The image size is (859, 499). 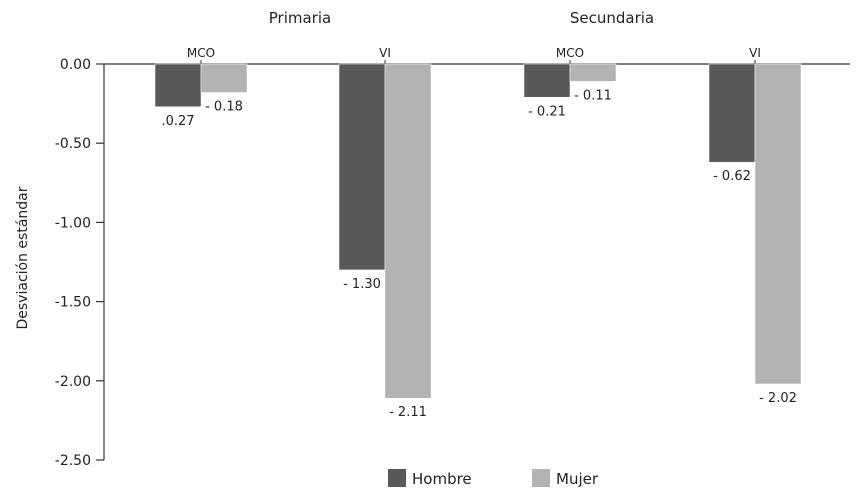 I want to click on data-label: - 0.21, so click(x=547, y=111).